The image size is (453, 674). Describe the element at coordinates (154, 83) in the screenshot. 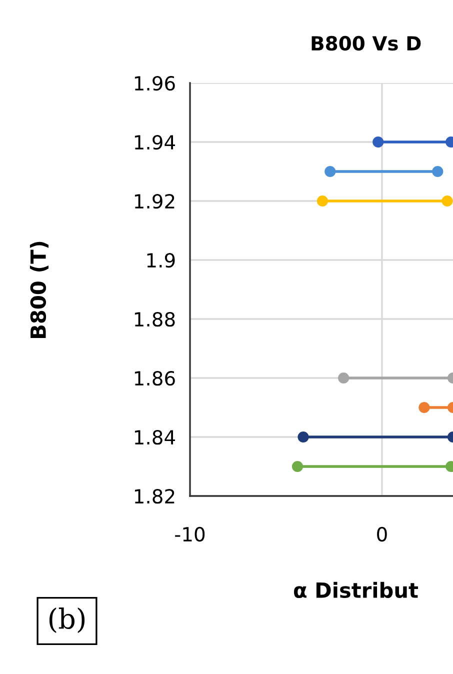

I see `y-tick-label: 1.96` at that location.